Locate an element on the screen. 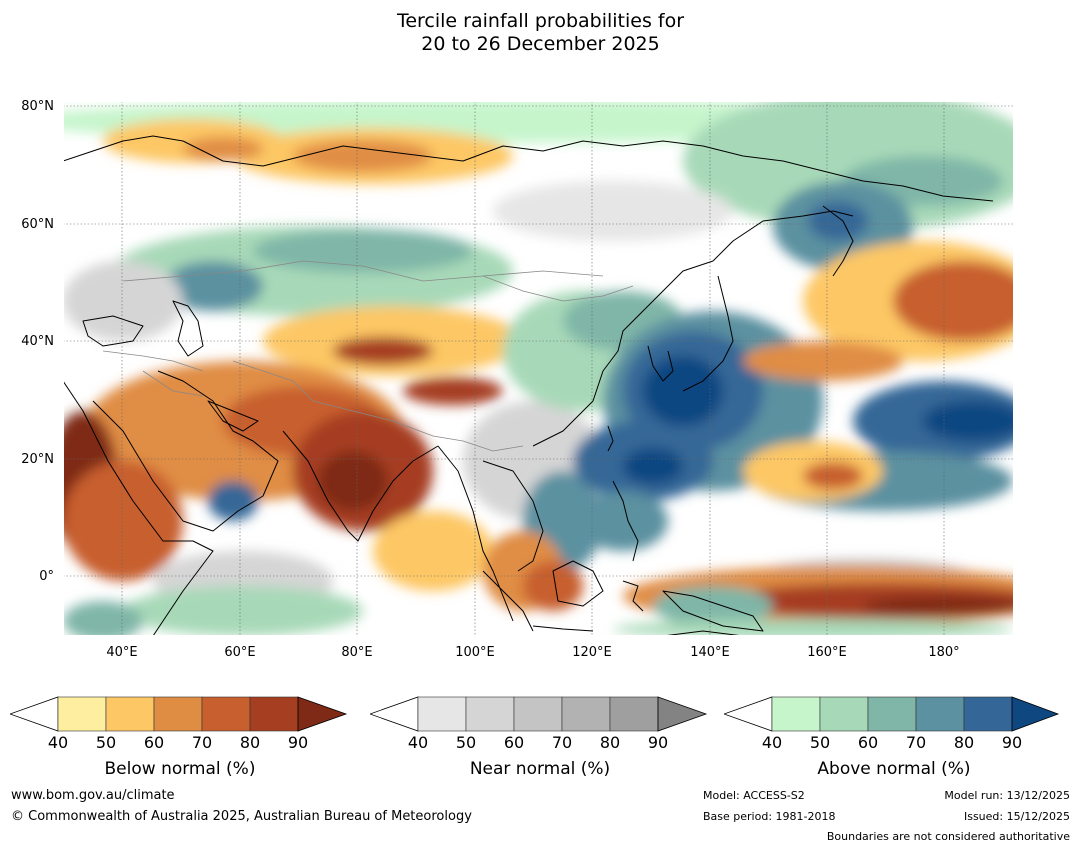 Image resolution: width=1081 pixels, height=850 pixels. lon-label-100e: 100°E is located at coordinates (475, 652).